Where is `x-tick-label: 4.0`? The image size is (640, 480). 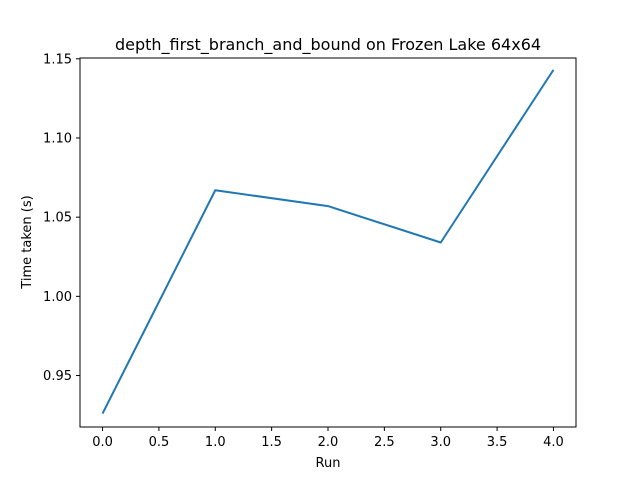 x-tick-label: 4.0 is located at coordinates (553, 442).